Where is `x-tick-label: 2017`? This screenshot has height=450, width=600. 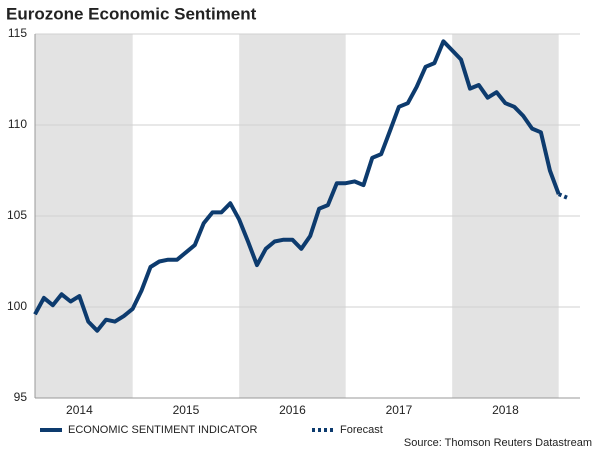
x-tick-label: 2017 is located at coordinates (399, 410).